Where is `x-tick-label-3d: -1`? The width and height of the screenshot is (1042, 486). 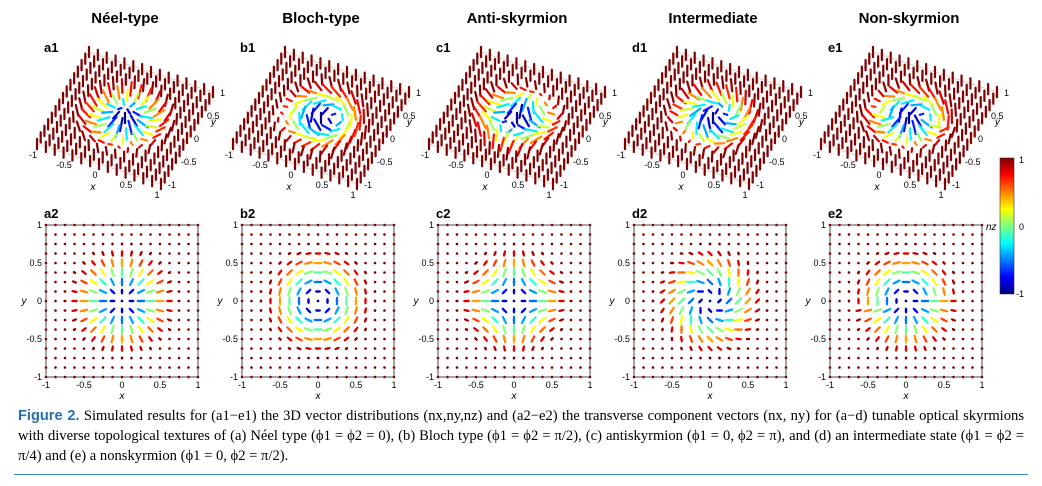 x-tick-label-3d: -1 is located at coordinates (621, 155).